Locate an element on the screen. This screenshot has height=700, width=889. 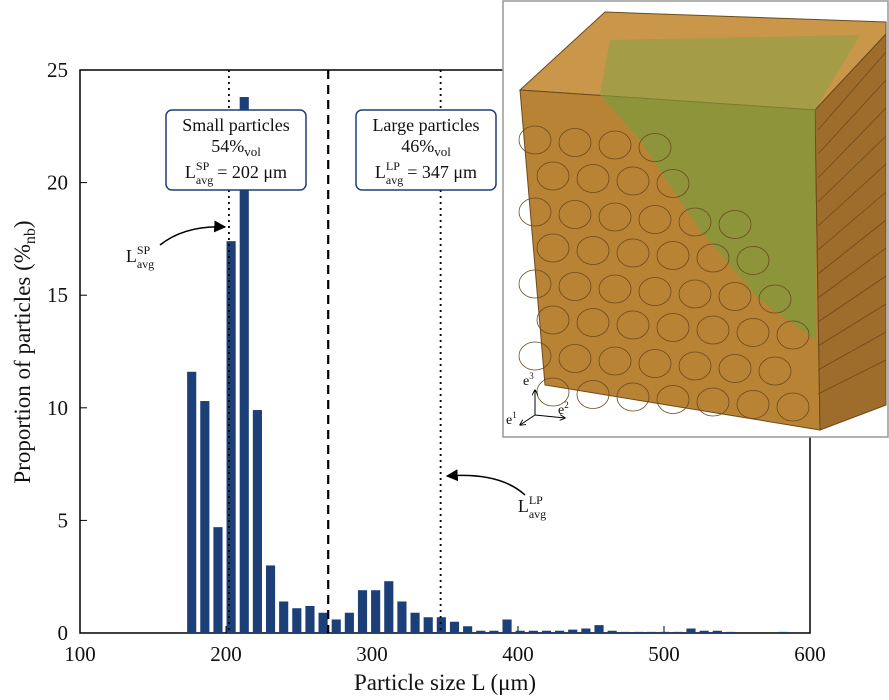
y-axis-label-part: nb is located at coordinates (30, 236).